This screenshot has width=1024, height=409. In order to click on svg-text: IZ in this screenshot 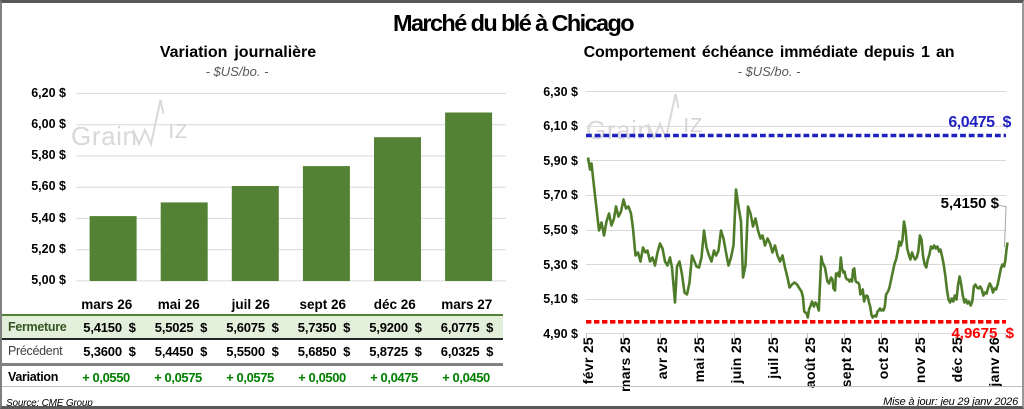, I will do `click(179, 132)`.